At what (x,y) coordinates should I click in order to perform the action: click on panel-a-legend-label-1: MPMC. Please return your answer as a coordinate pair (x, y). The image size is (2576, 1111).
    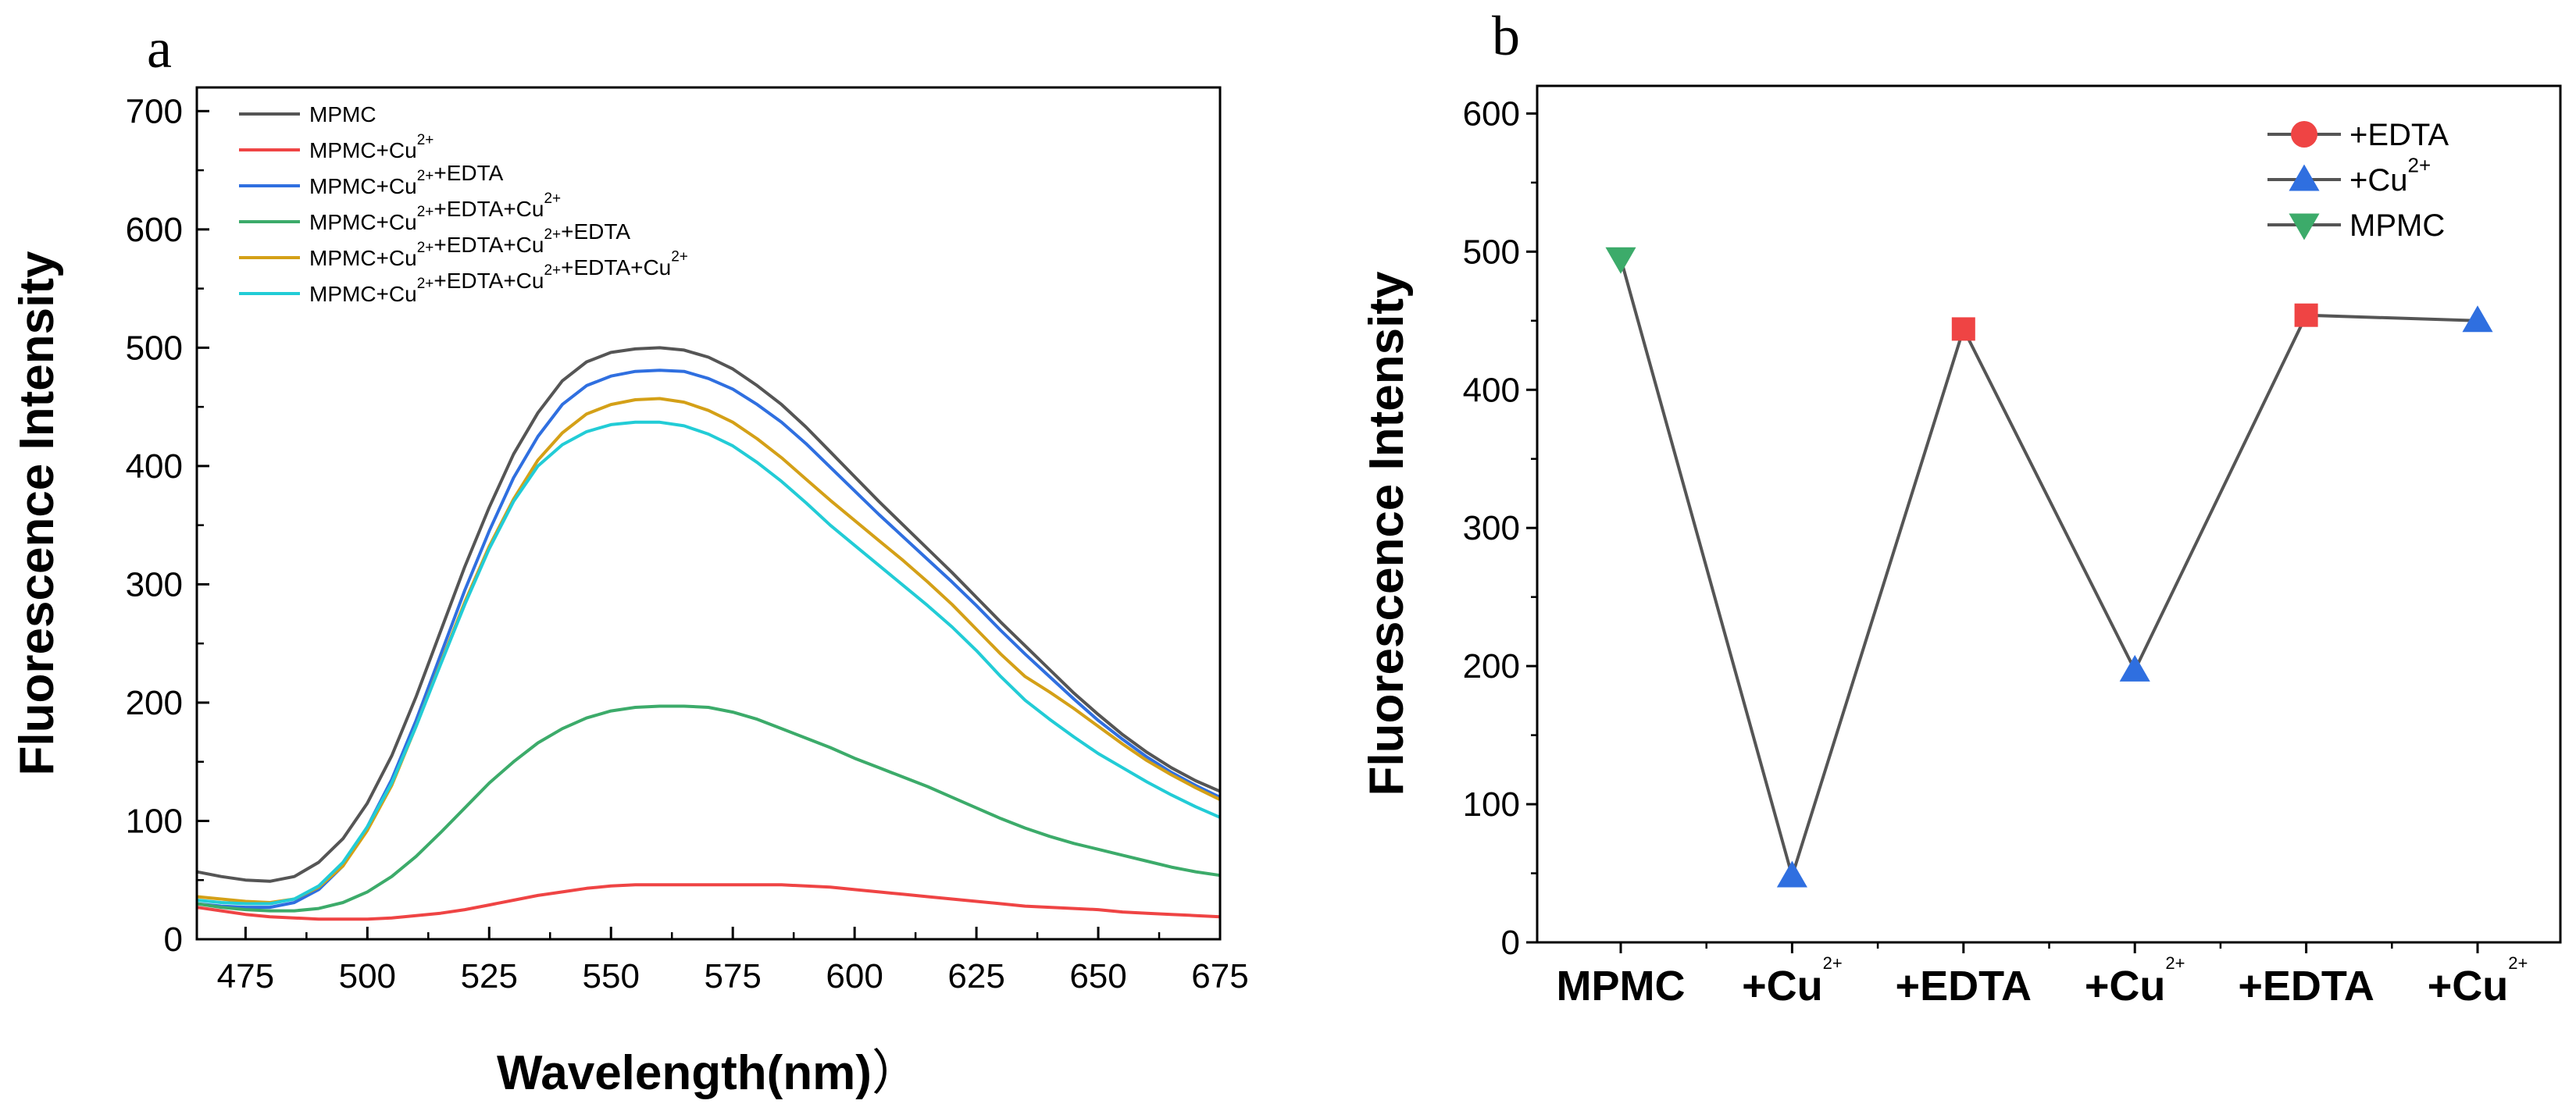
    Looking at the image, I should click on (342, 114).